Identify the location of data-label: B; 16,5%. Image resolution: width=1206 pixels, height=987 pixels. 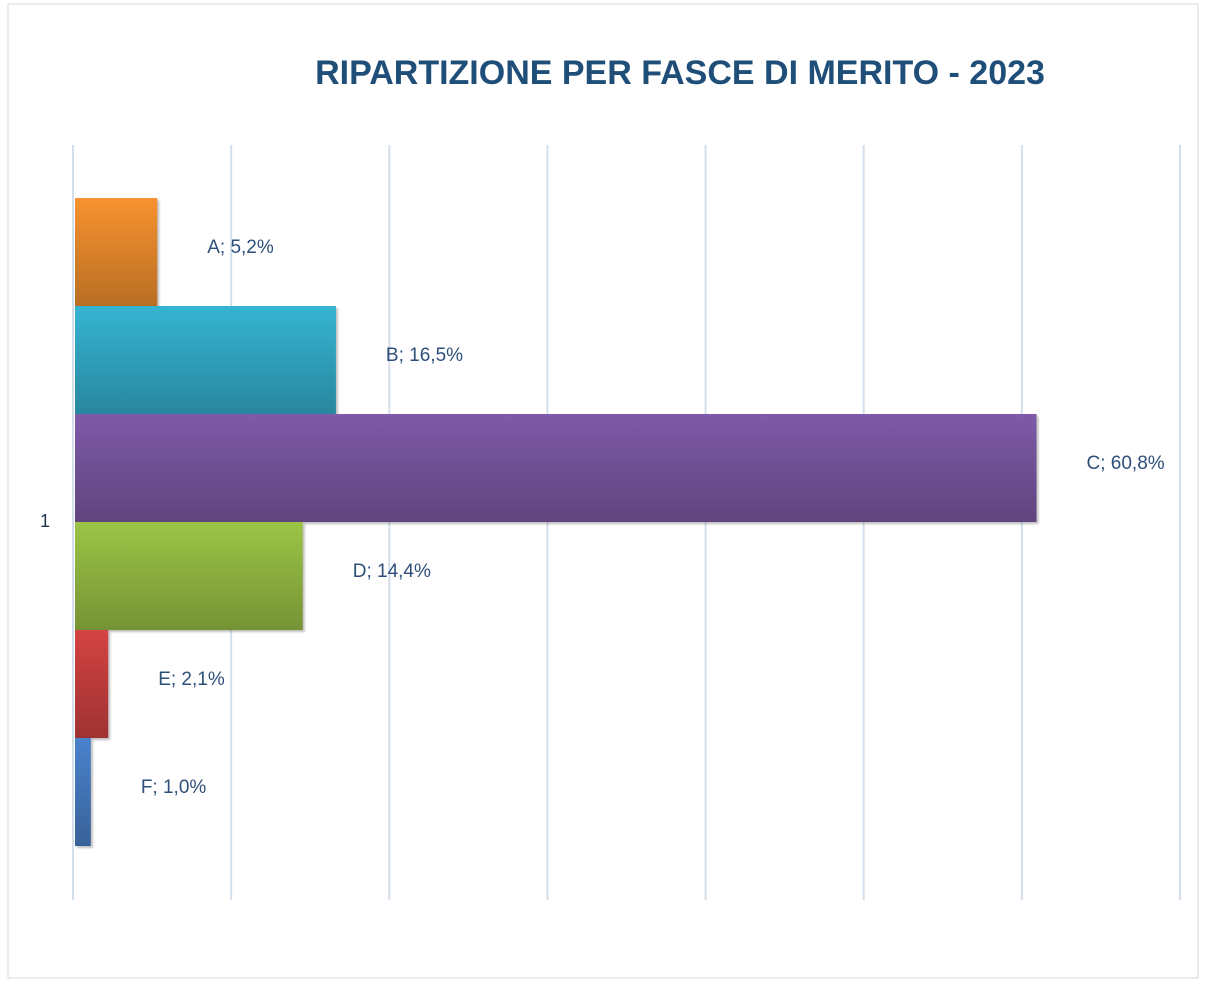
(424, 355).